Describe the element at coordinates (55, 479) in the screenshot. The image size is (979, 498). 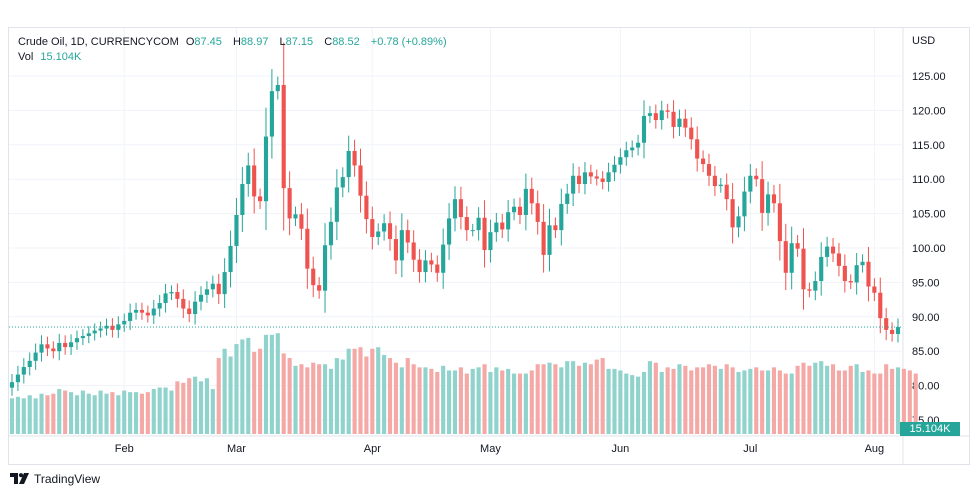
I see `tradingview-logo: TradingView` at that location.